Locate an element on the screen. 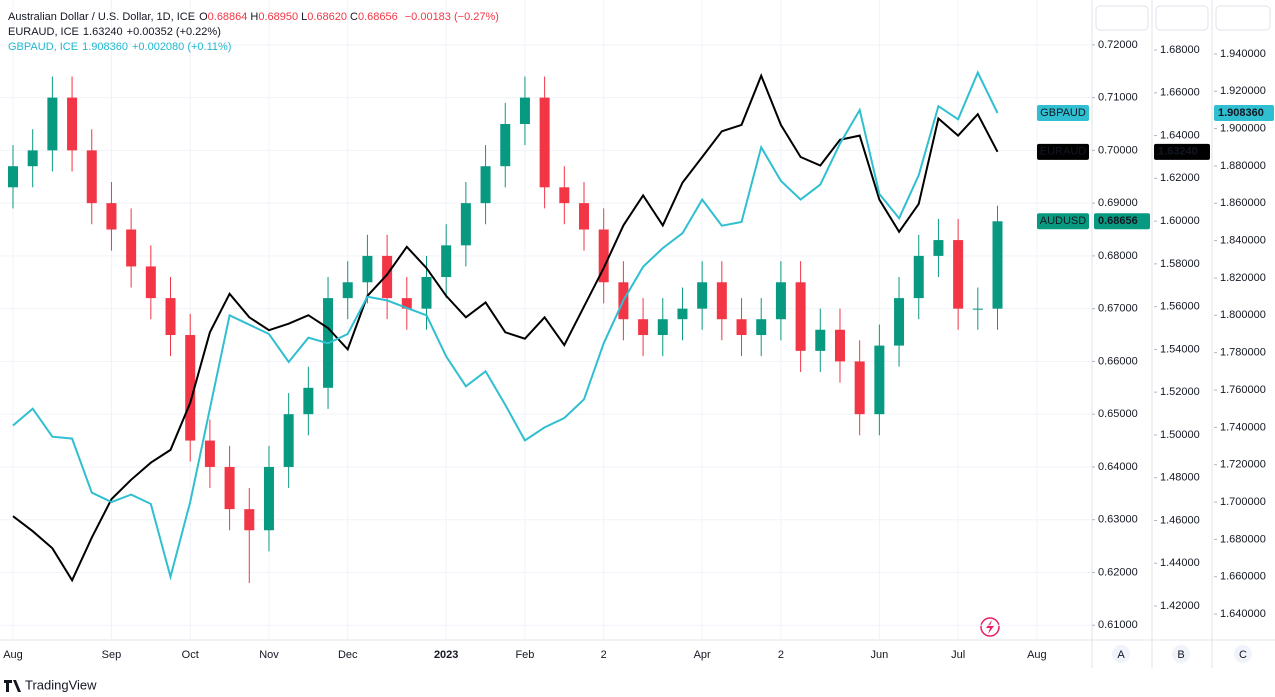 The width and height of the screenshot is (1275, 697). y-tick-label: 1.880000 is located at coordinates (1243, 166).